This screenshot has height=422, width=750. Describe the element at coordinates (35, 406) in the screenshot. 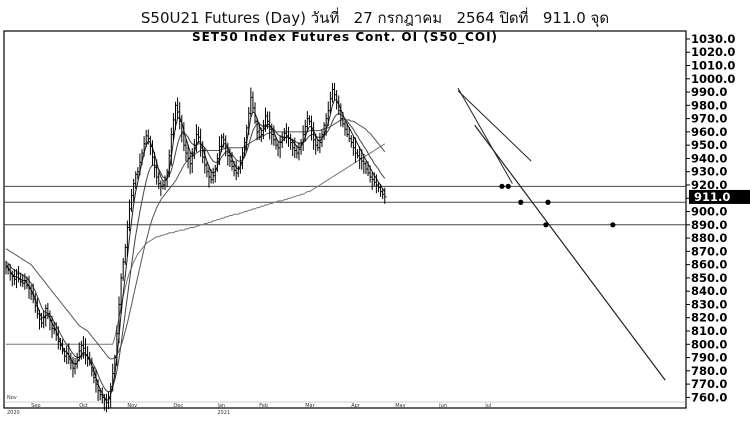

I see `x-month-label: Sep` at that location.